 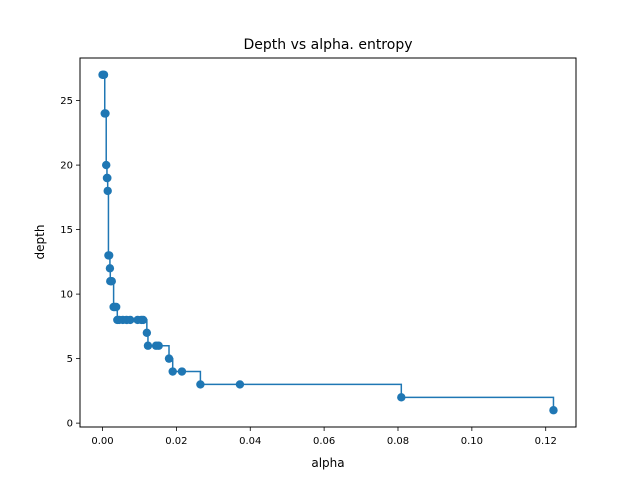 I want to click on x-tick-label: 0.04, so click(x=250, y=441).